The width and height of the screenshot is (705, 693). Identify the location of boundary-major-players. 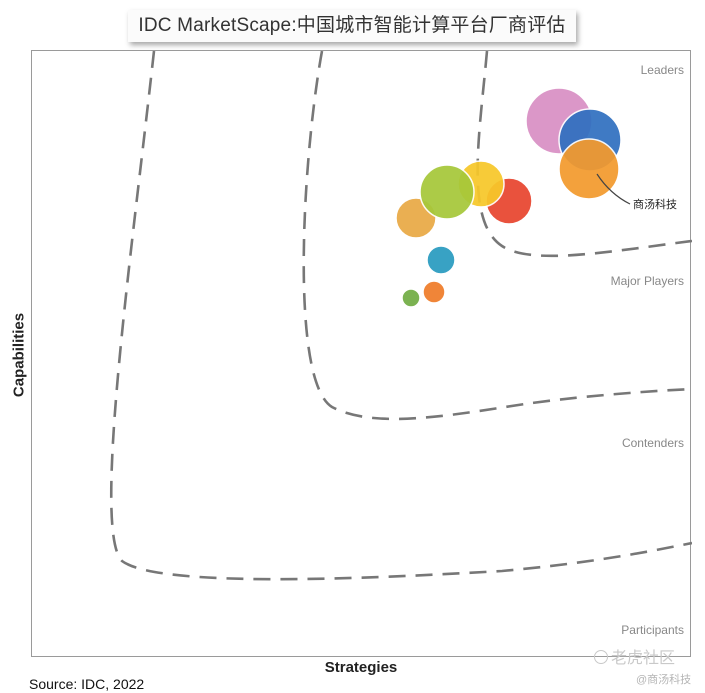
(584, 154).